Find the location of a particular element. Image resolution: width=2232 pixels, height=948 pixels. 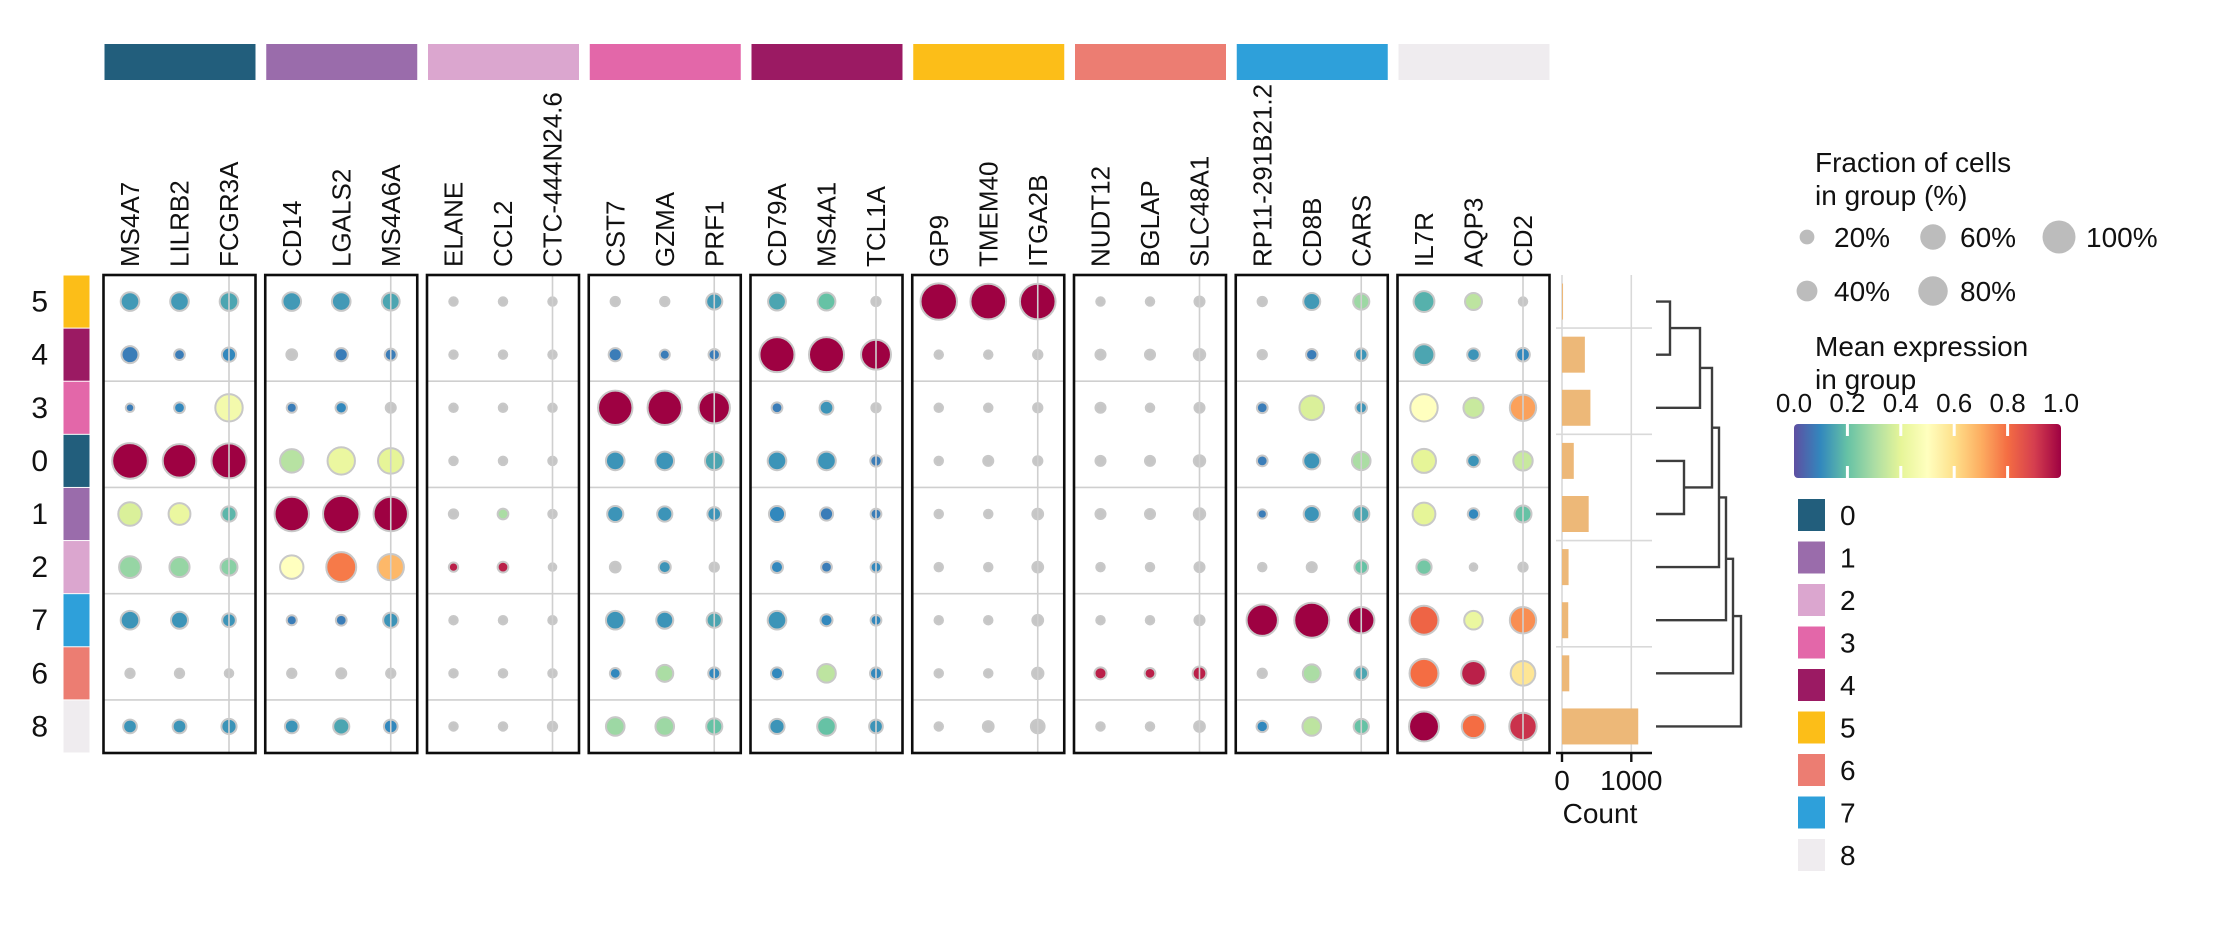

gene-label: TMEM40 is located at coordinates (988, 214).